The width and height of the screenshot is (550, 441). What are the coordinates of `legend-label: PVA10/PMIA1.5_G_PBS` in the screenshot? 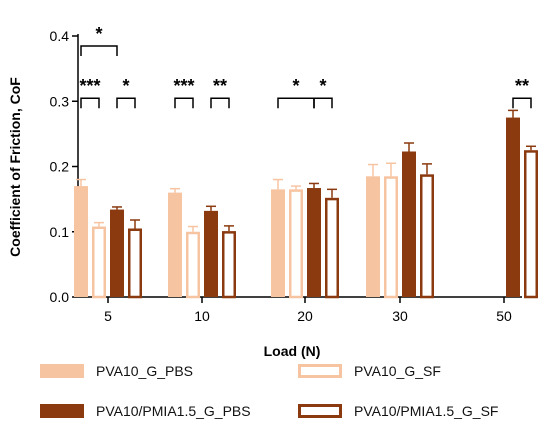 It's located at (173, 411).